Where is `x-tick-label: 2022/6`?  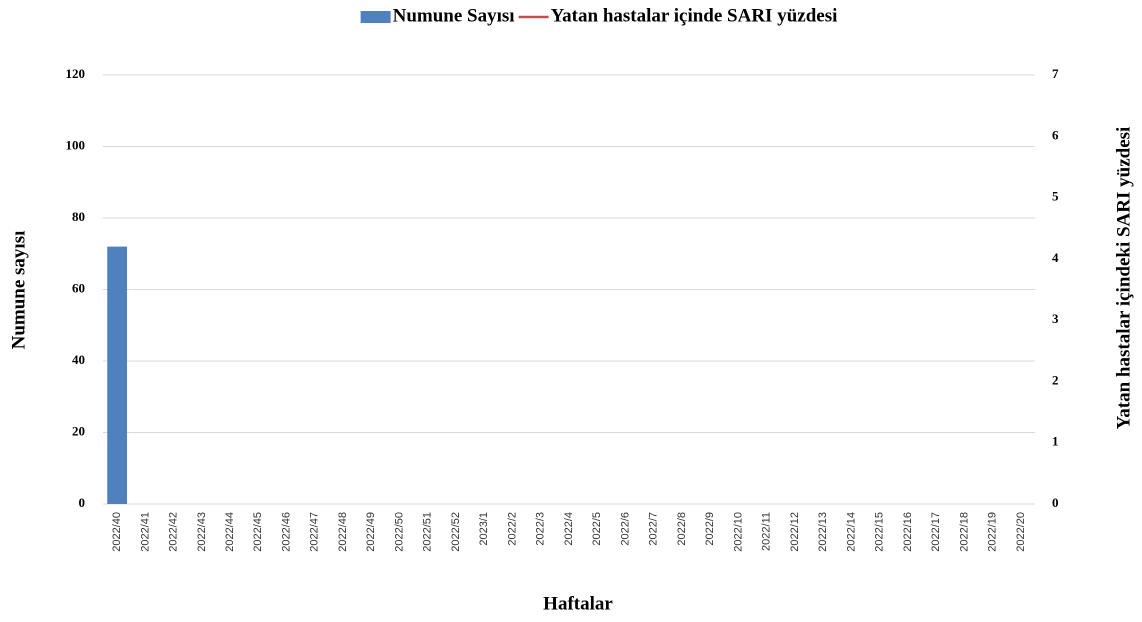 x-tick-label: 2022/6 is located at coordinates (625, 529).